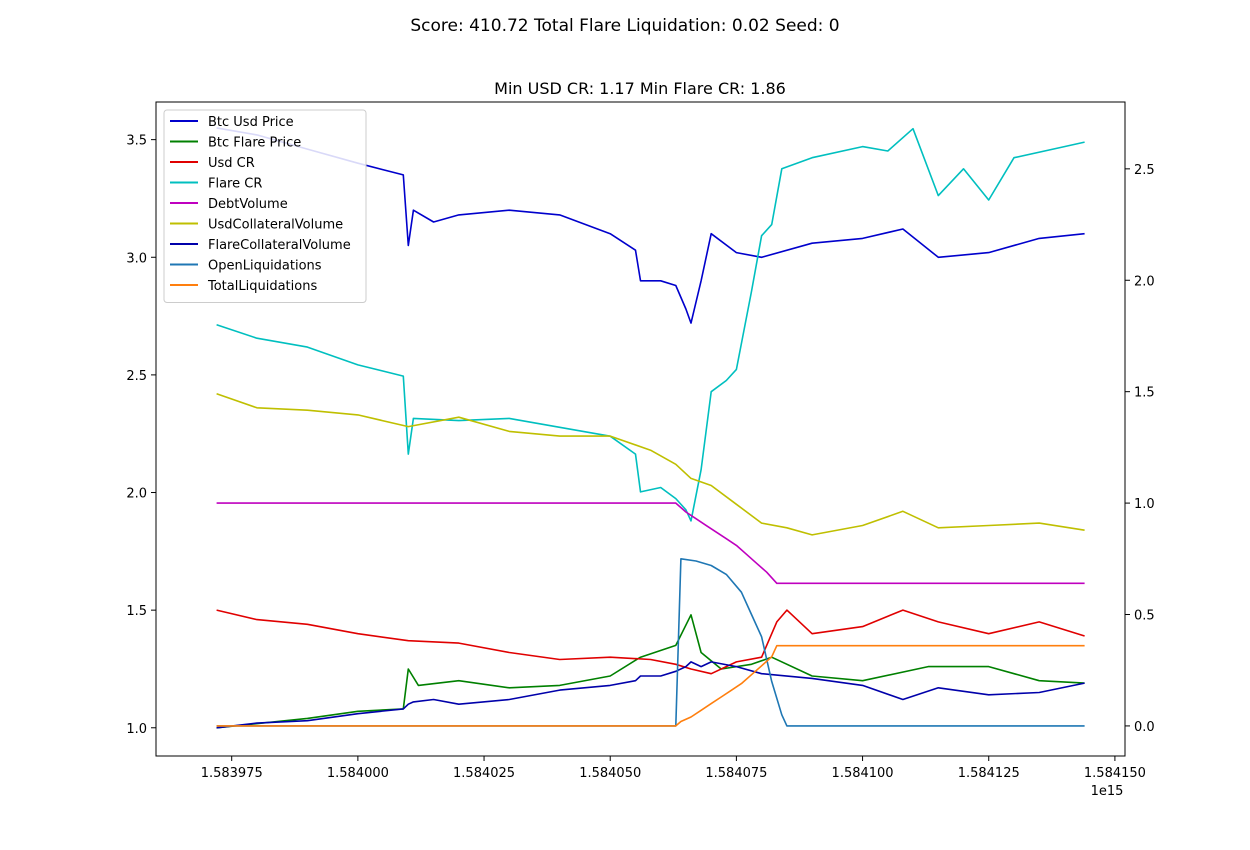 The width and height of the screenshot is (1250, 850). I want to click on x-tick-label: 1.584075, so click(736, 773).